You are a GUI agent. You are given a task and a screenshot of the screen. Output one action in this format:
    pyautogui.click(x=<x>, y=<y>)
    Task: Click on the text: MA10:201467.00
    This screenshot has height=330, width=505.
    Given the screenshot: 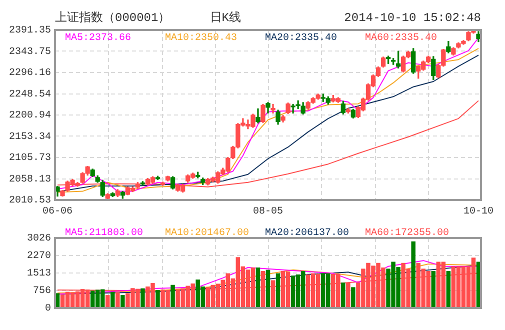 What is the action you would take?
    pyautogui.click(x=207, y=233)
    